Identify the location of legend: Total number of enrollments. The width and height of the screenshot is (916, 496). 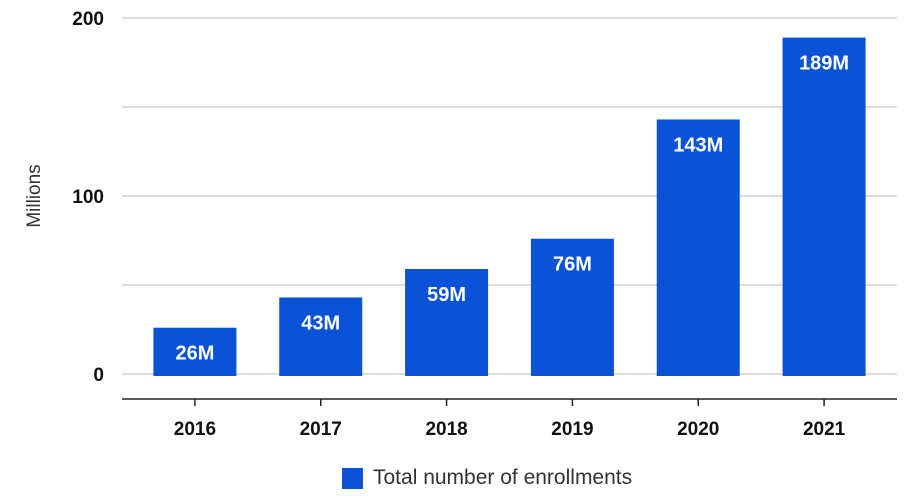
(487, 478).